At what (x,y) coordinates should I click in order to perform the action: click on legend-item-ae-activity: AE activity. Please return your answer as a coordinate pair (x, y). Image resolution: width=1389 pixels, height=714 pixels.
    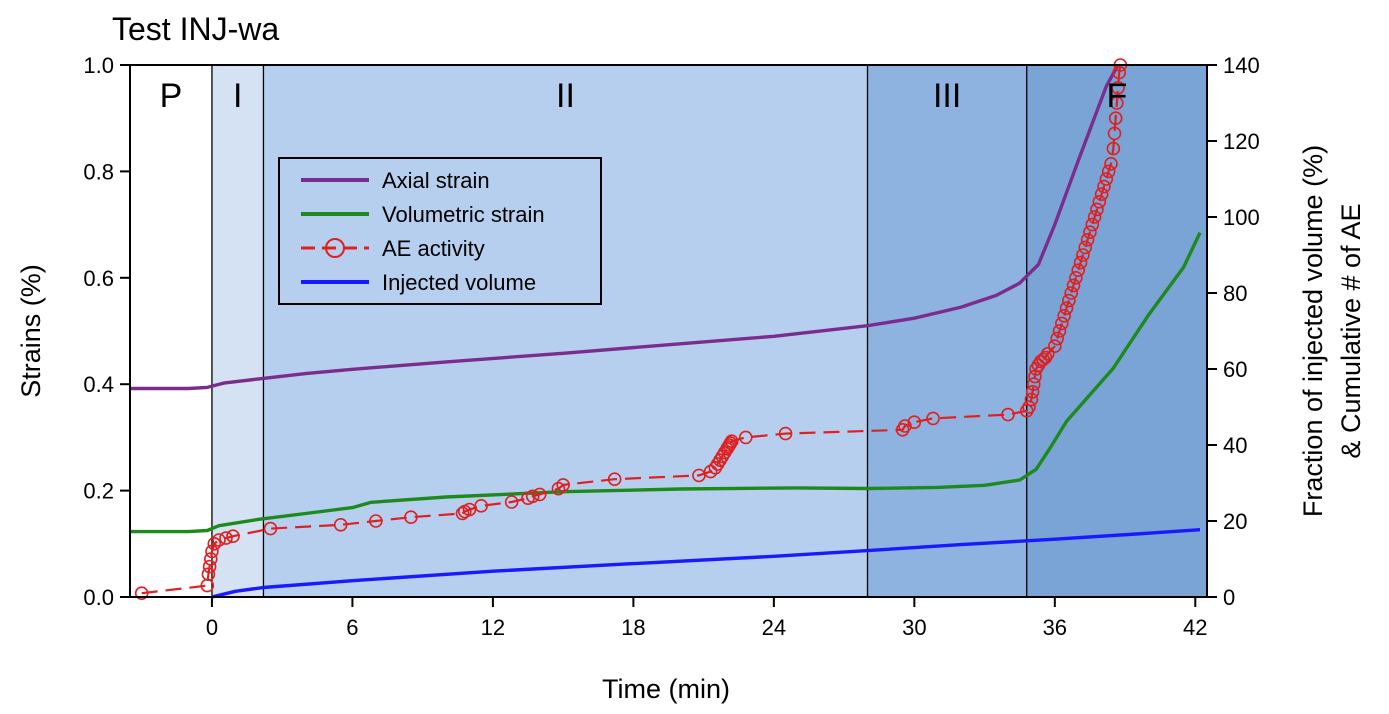
    Looking at the image, I should click on (393, 248).